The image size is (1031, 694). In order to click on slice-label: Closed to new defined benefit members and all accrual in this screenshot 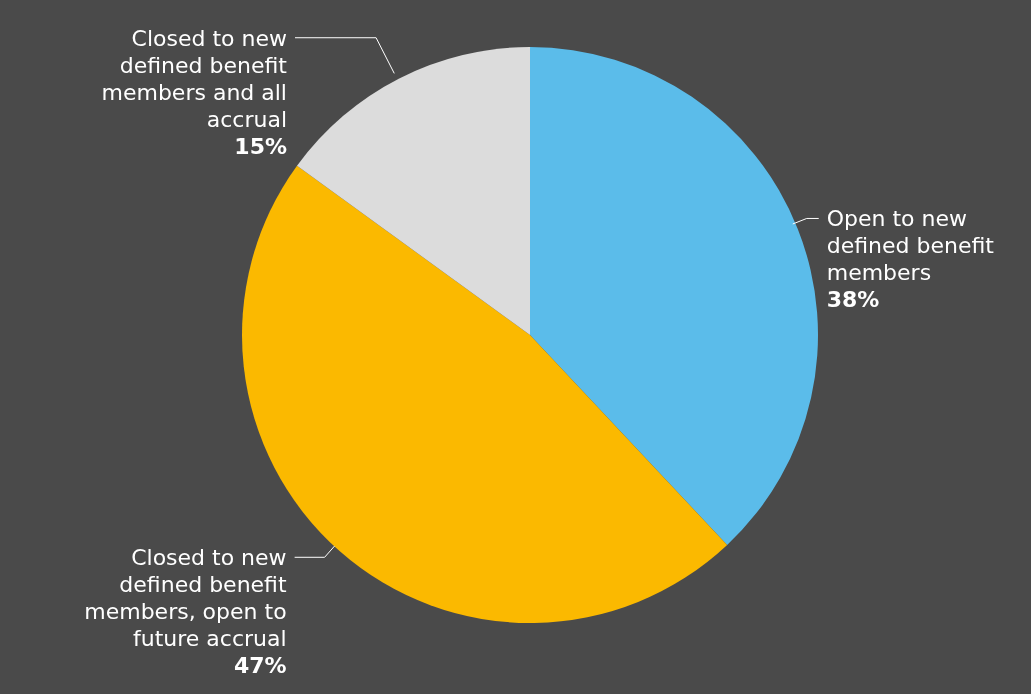, I will do `click(194, 78)`.